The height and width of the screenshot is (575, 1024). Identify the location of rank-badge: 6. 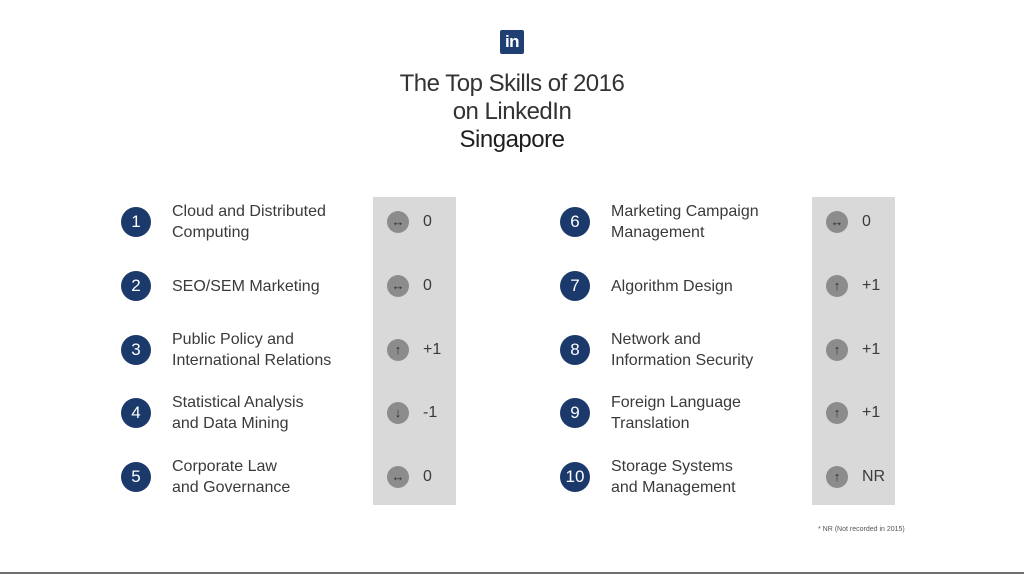
(575, 222).